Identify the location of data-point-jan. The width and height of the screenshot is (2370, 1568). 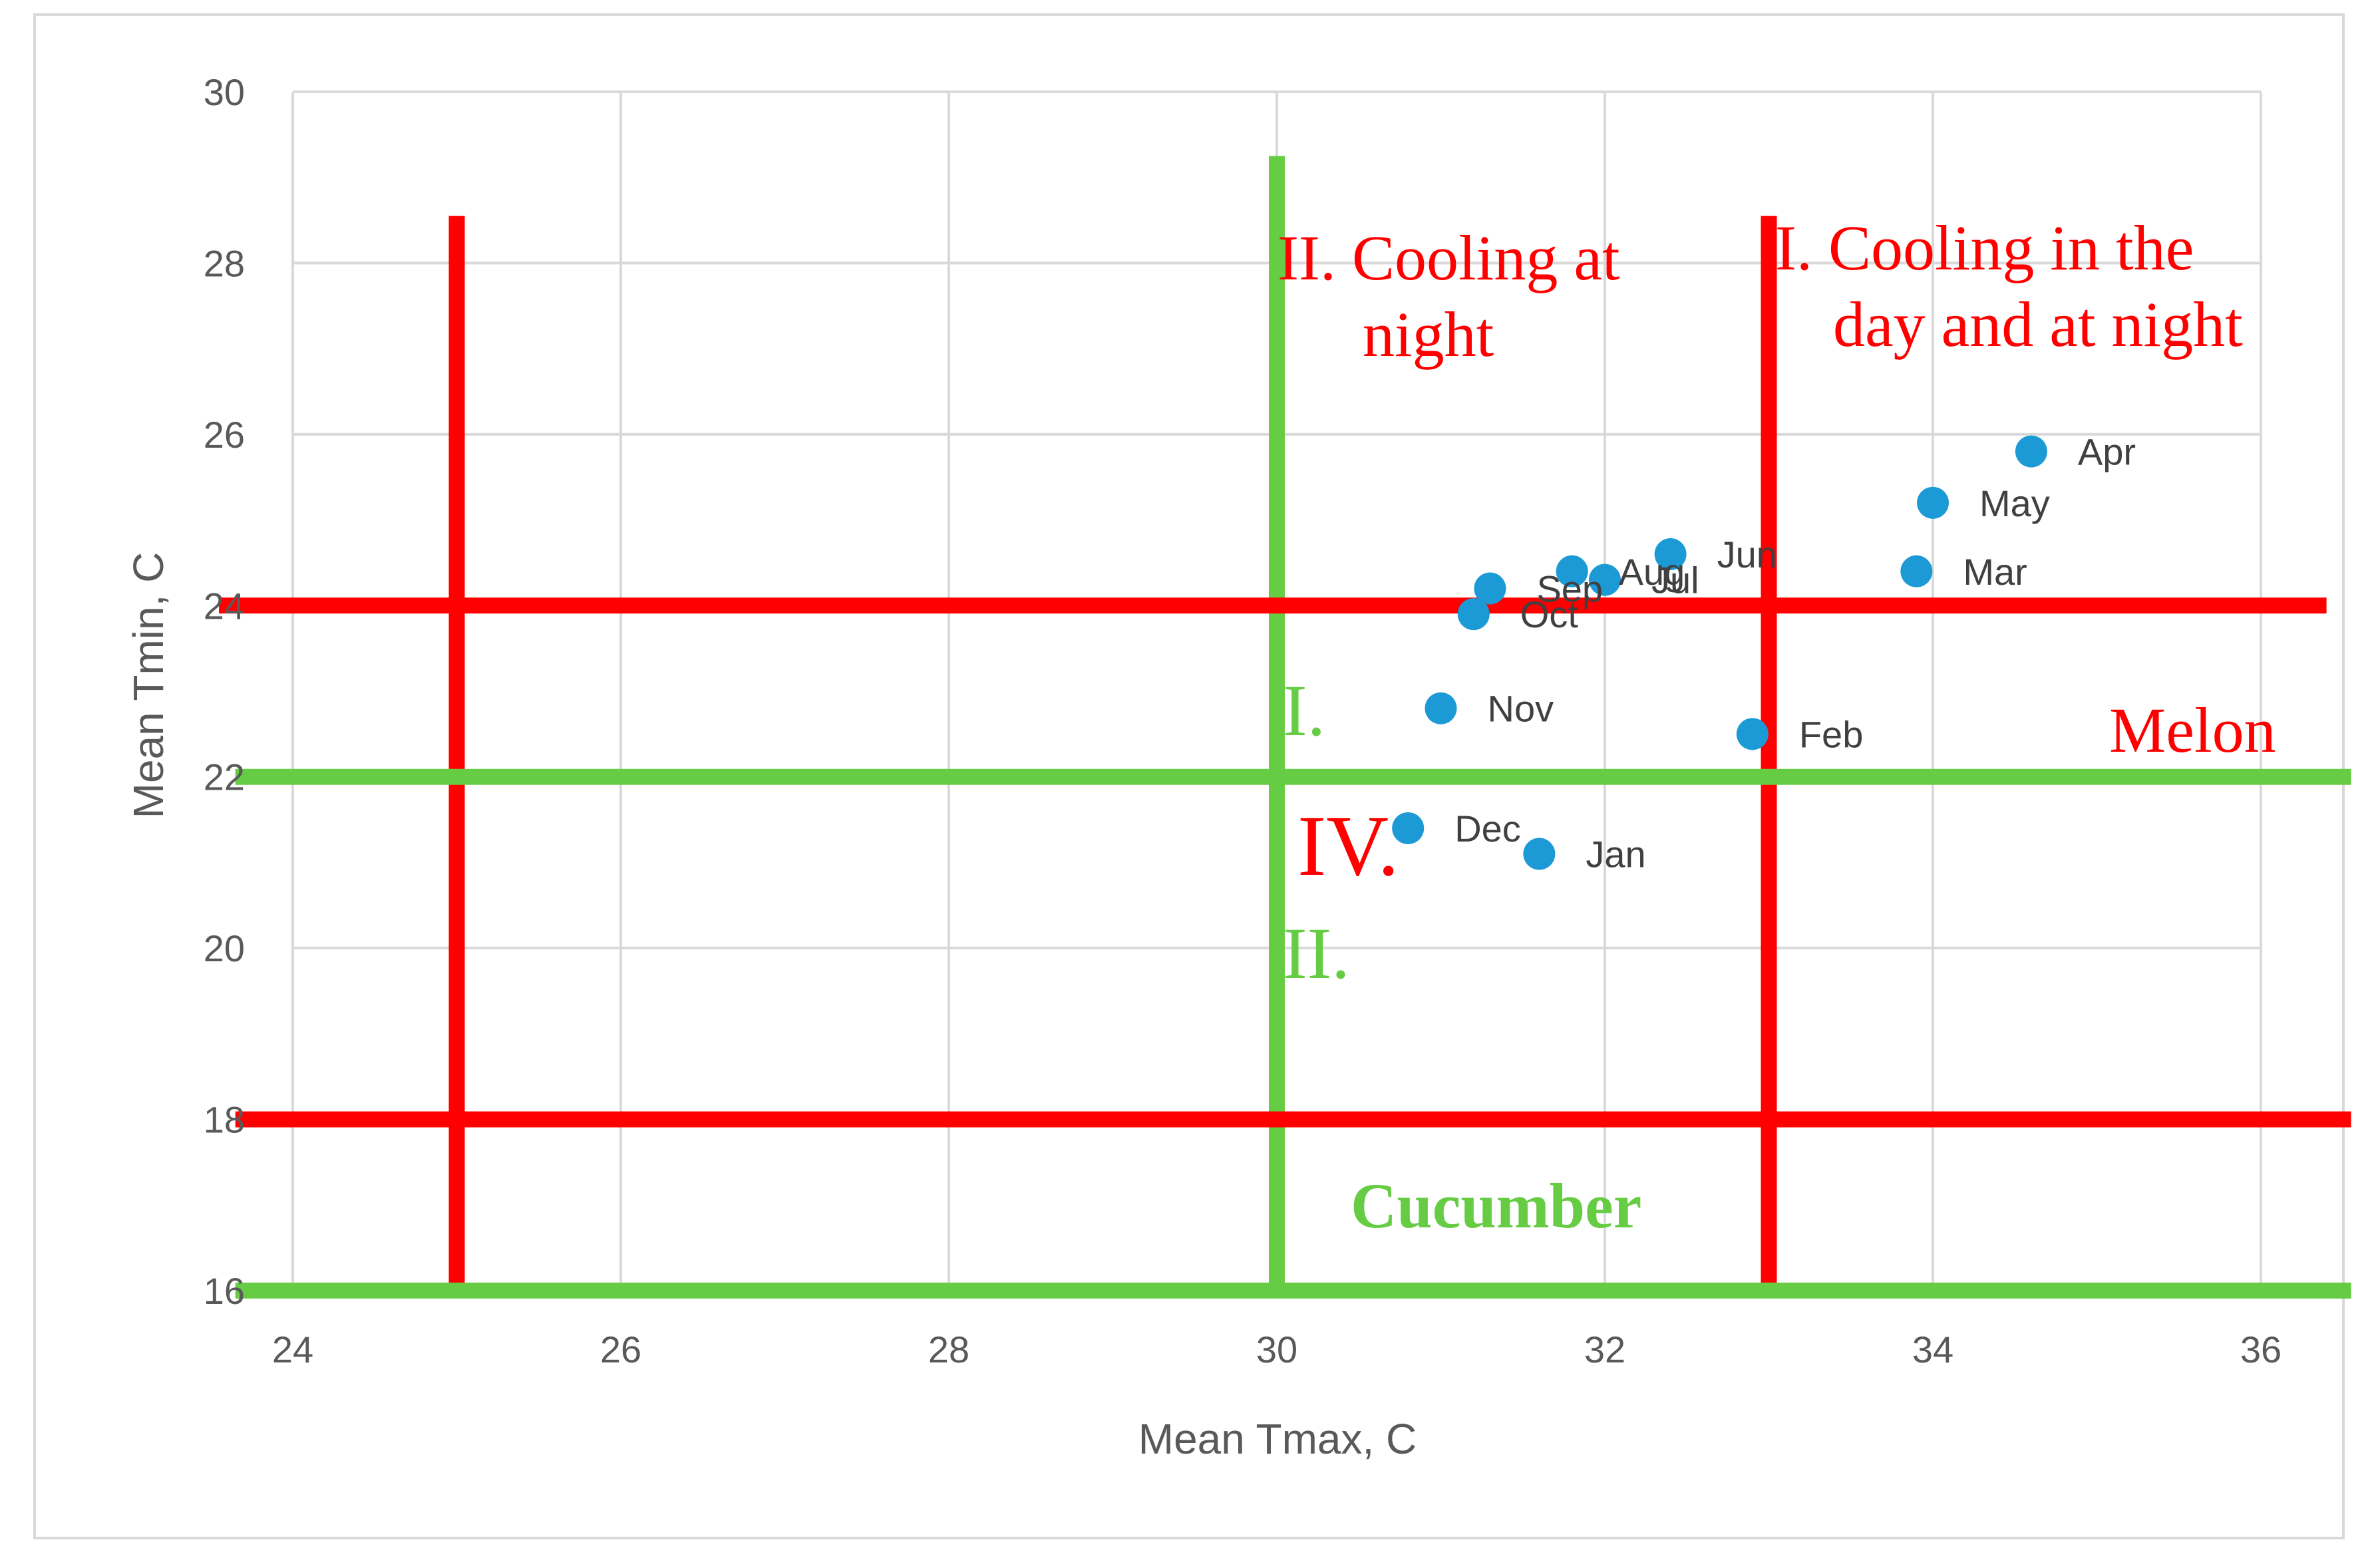
(1539, 854).